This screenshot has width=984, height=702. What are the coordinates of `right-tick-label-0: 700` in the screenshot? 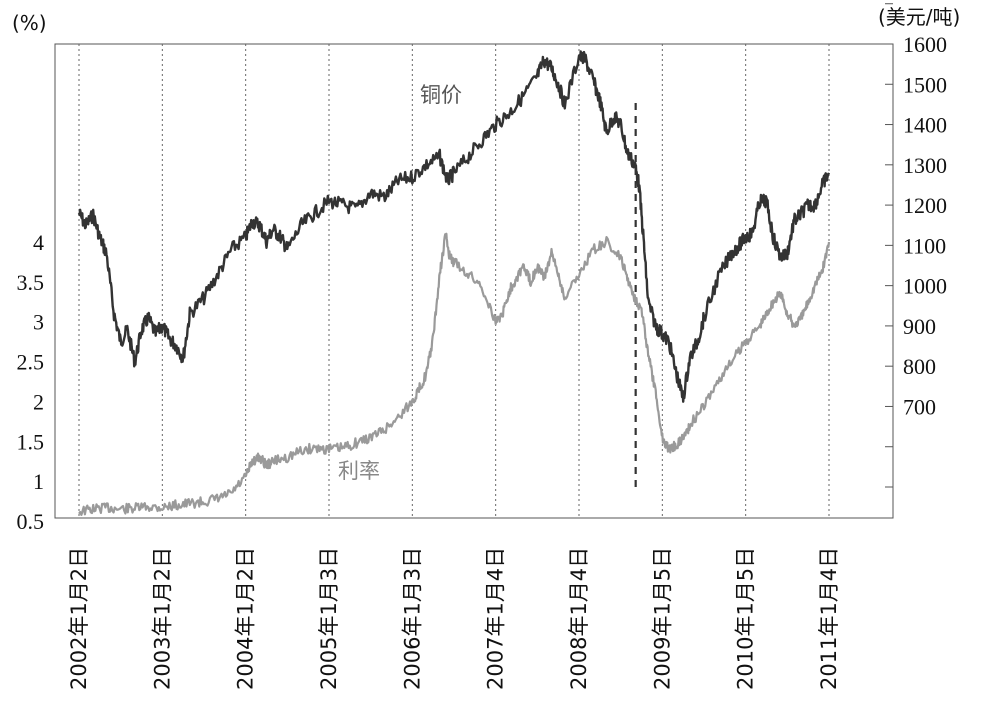 It's located at (919, 406).